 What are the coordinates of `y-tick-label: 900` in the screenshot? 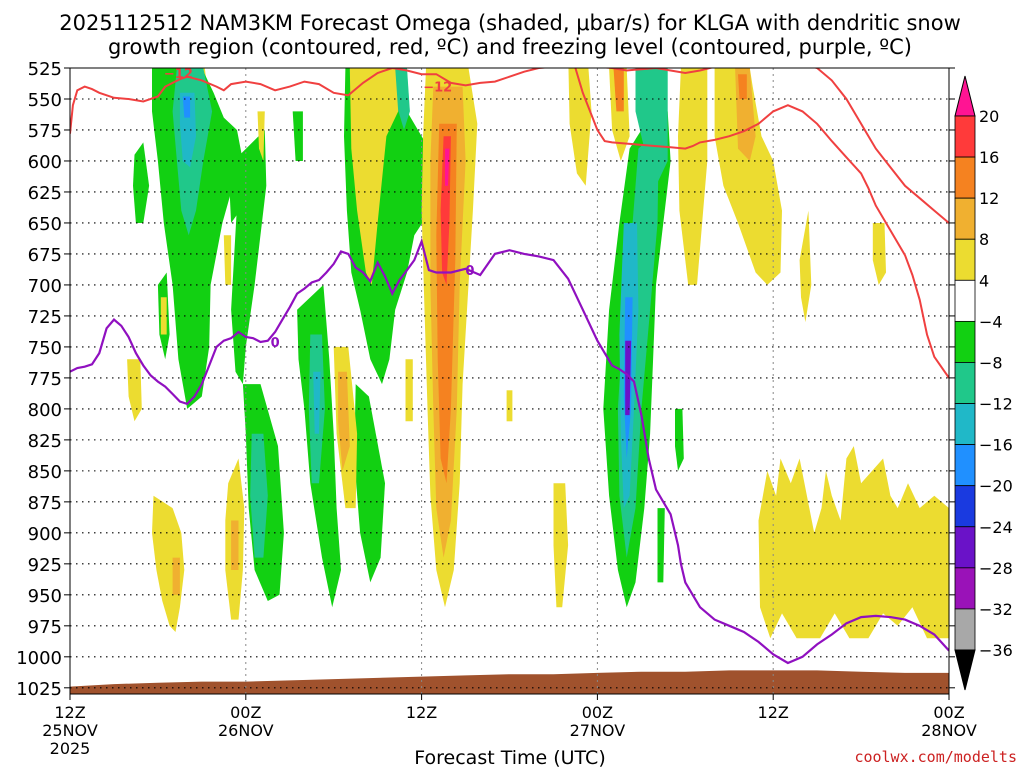 It's located at (45, 534).